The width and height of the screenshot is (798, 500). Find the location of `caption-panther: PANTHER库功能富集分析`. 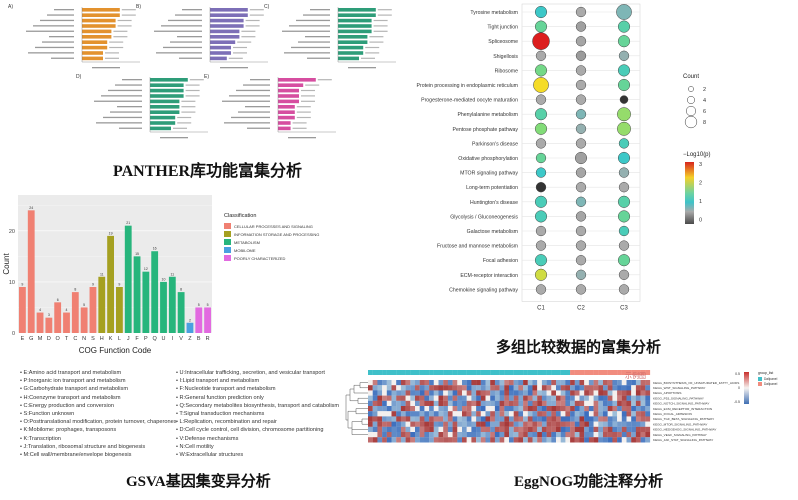

caption-panther: PANTHER库功能富集分析 is located at coordinates (208, 171).